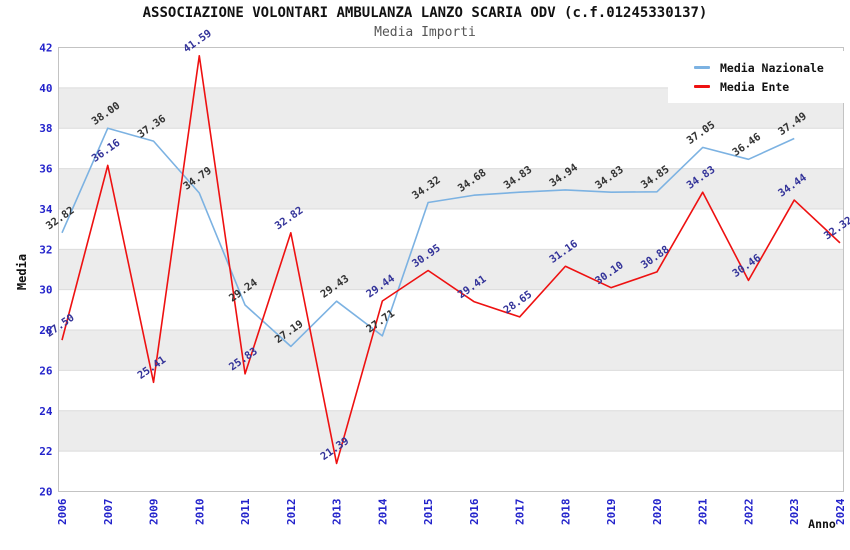  Describe the element at coordinates (46, 411) in the screenshot. I see `y-tick-label: 24` at that location.